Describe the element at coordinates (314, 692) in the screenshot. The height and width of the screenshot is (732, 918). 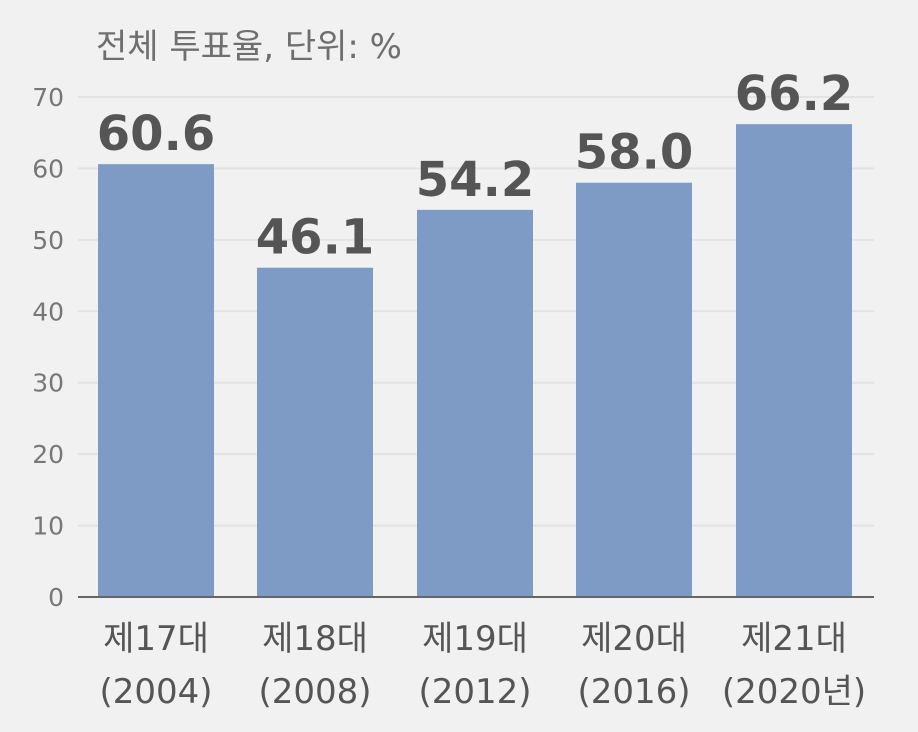
I see `x-tick-sublabel: (2008)` at that location.